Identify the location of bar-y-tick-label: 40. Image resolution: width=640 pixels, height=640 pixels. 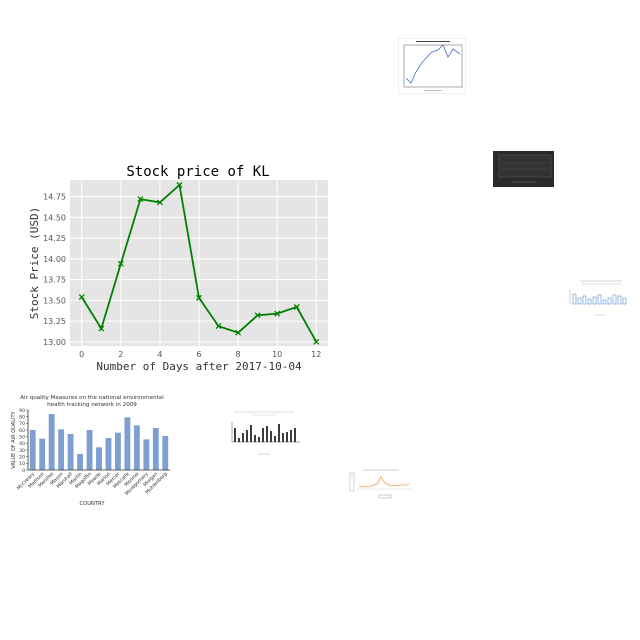
(22, 444).